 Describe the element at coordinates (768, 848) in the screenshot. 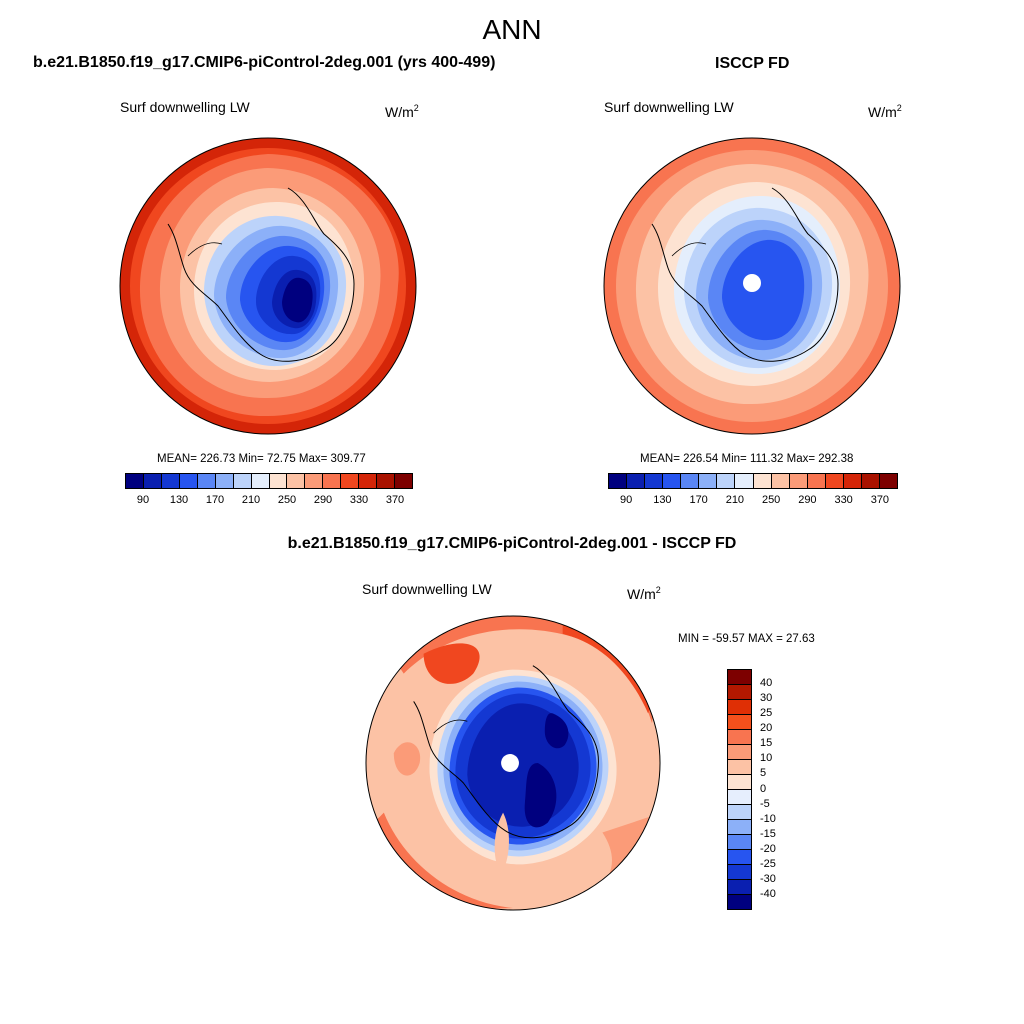

I see `diff-colorbar-label: -20` at that location.